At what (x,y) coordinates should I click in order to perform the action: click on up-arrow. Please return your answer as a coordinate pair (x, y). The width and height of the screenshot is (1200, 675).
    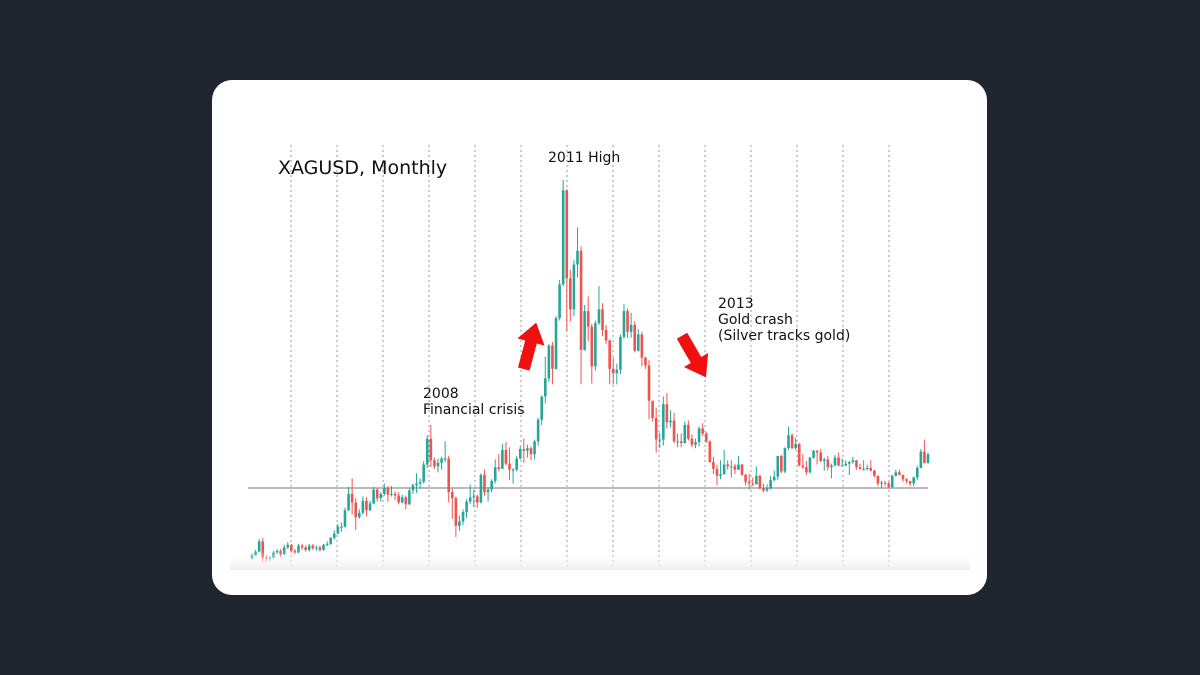
    Looking at the image, I should click on (531, 346).